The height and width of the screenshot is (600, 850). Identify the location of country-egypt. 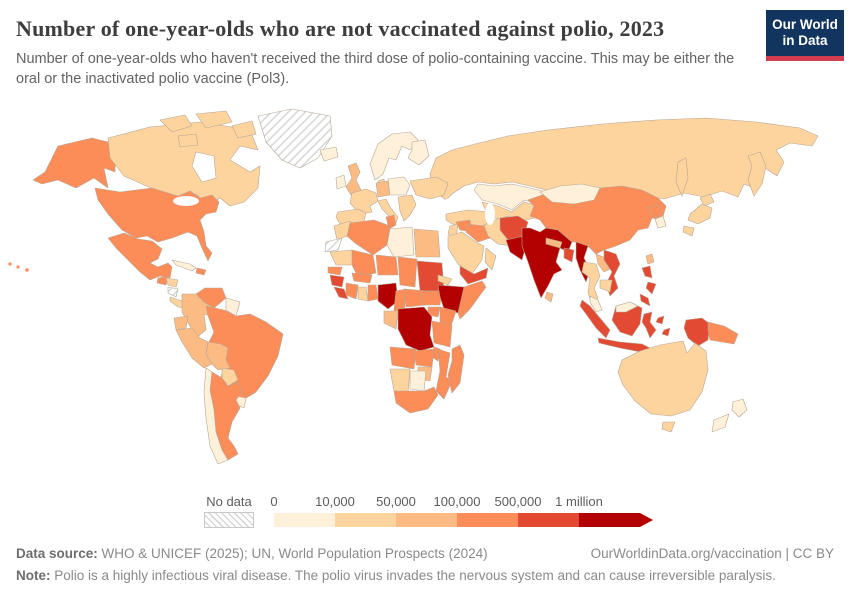
(427, 243).